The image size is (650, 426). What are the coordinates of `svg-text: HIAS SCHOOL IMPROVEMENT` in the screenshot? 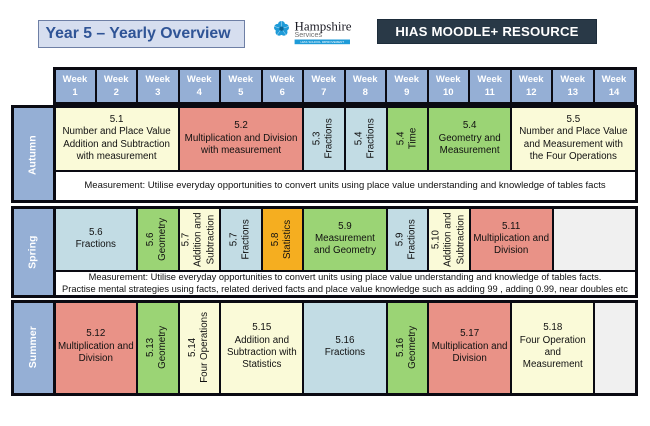 It's located at (323, 42).